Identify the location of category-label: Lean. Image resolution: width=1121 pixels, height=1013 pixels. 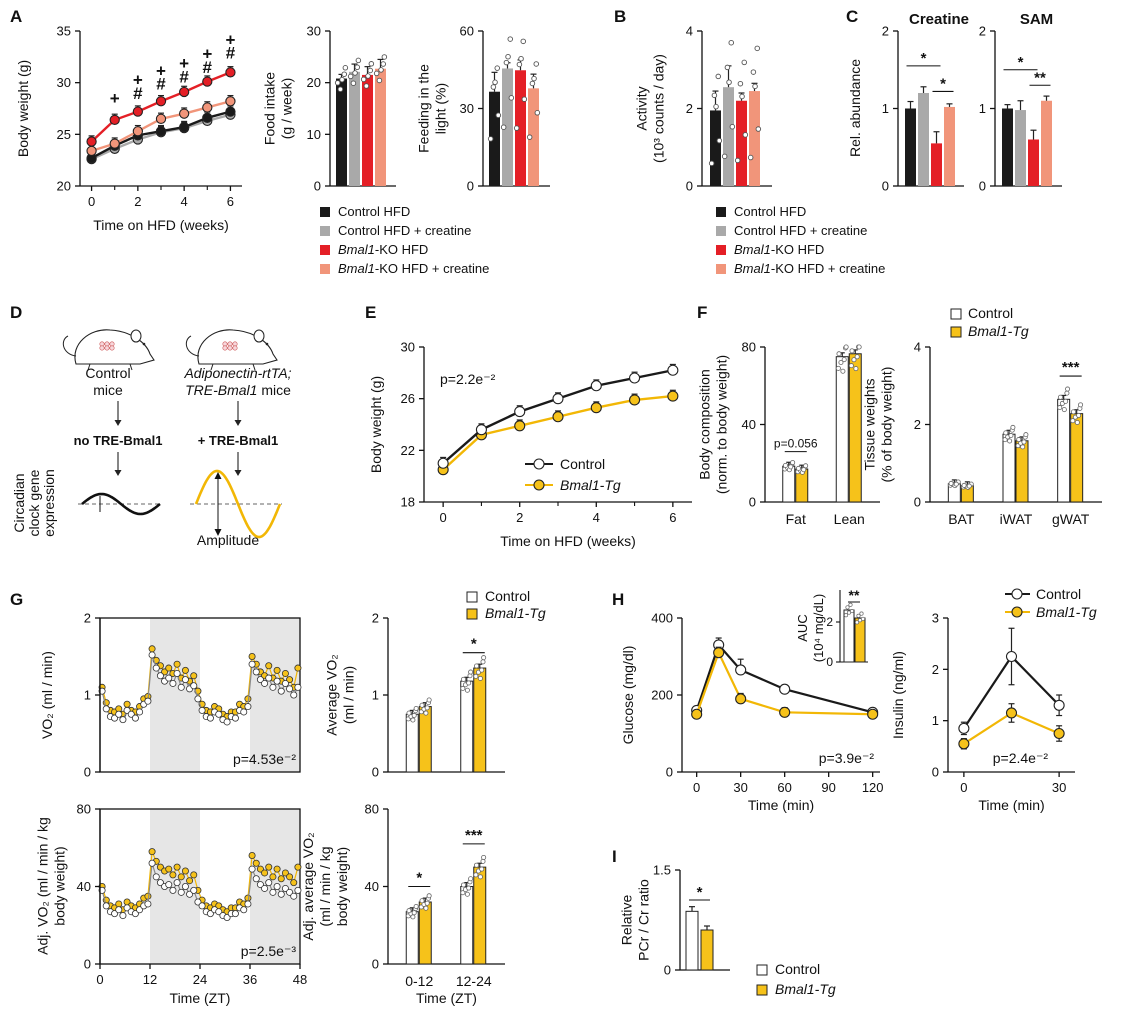
(849, 519).